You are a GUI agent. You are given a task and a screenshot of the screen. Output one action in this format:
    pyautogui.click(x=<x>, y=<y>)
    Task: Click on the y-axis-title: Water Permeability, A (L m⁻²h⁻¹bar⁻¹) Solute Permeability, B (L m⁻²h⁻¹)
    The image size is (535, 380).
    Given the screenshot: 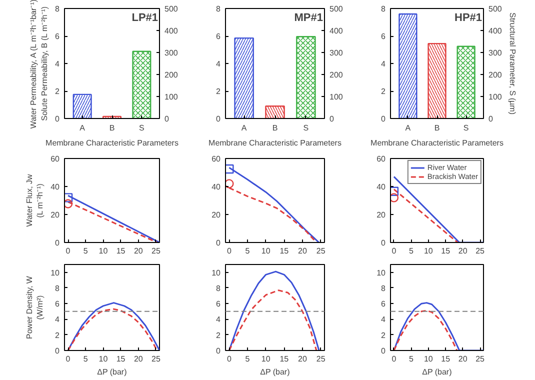 What is the action you would take?
    pyautogui.click(x=39, y=64)
    